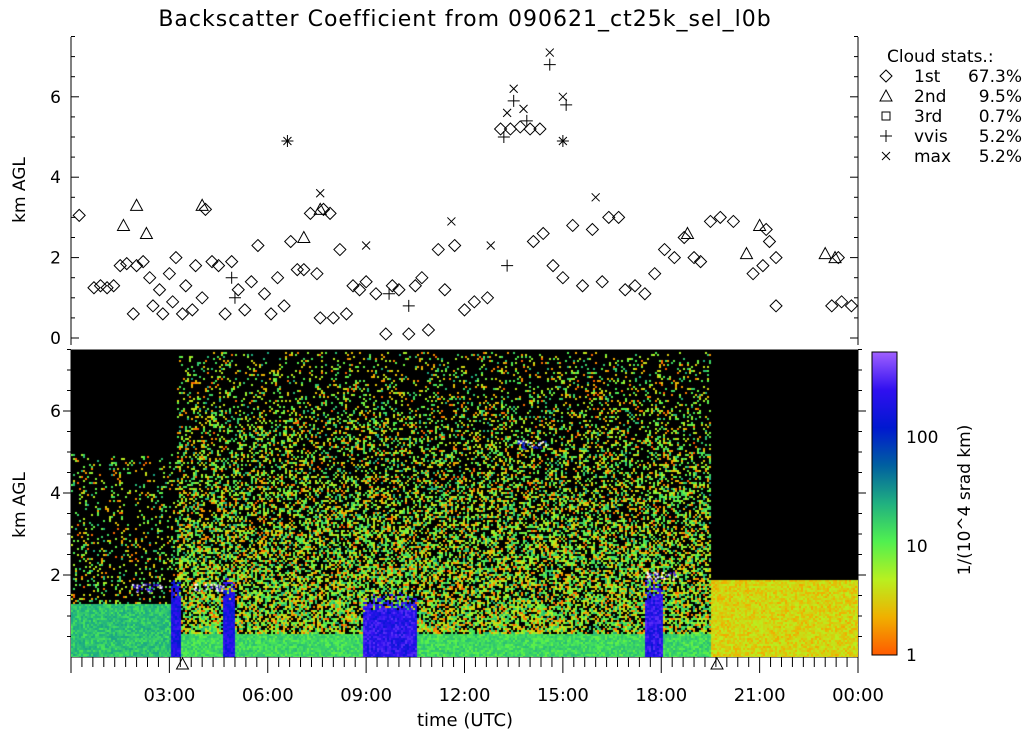 Image resolution: width=1022 pixels, height=730 pixels. Describe the element at coordinates (940, 57) in the screenshot. I see `legend-title: Cloud stats.:` at that location.